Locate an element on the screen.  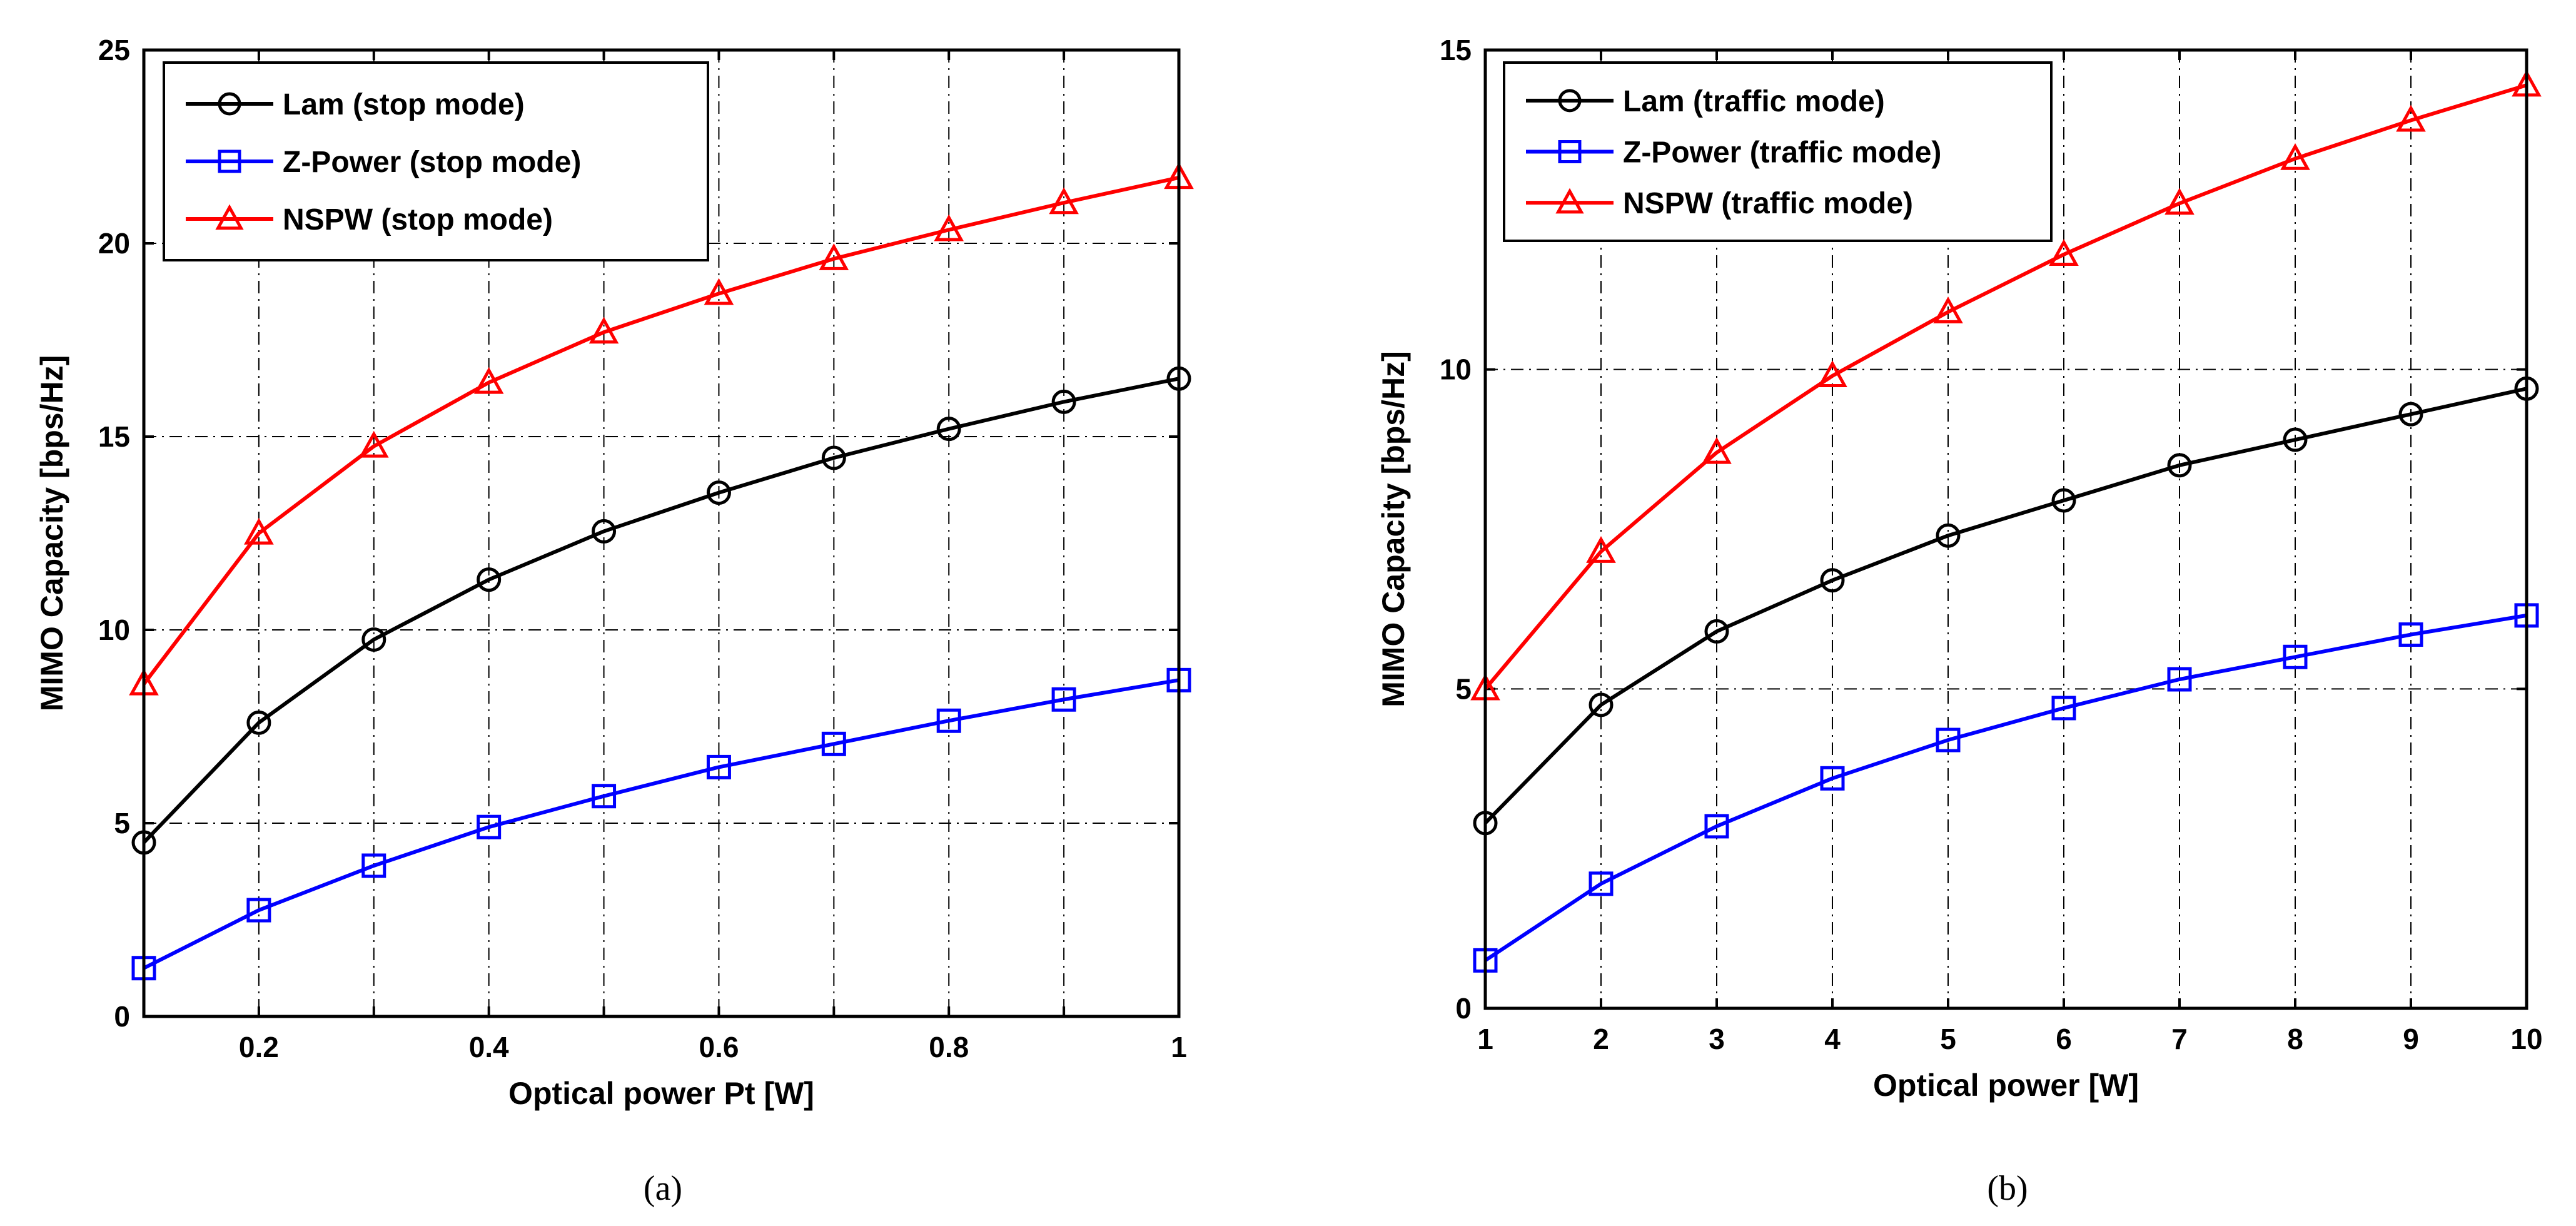
chart-b-y-tick-label-1: 5 is located at coordinates (1464, 688).